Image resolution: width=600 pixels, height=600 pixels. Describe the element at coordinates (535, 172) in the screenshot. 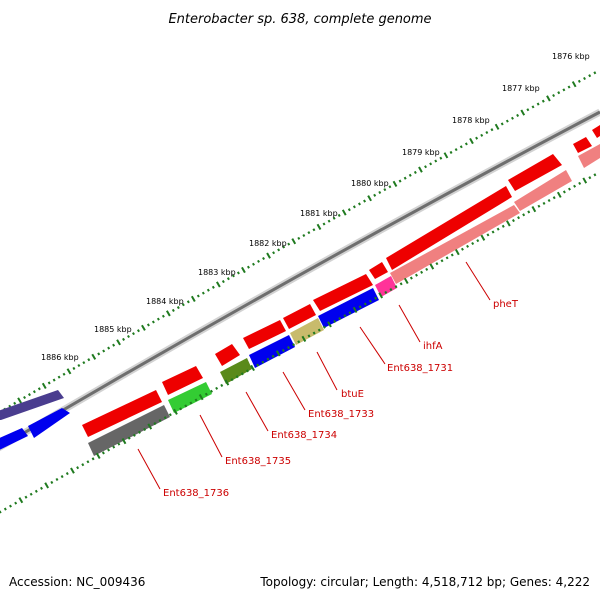

I see `gene-phes-fwd` at that location.